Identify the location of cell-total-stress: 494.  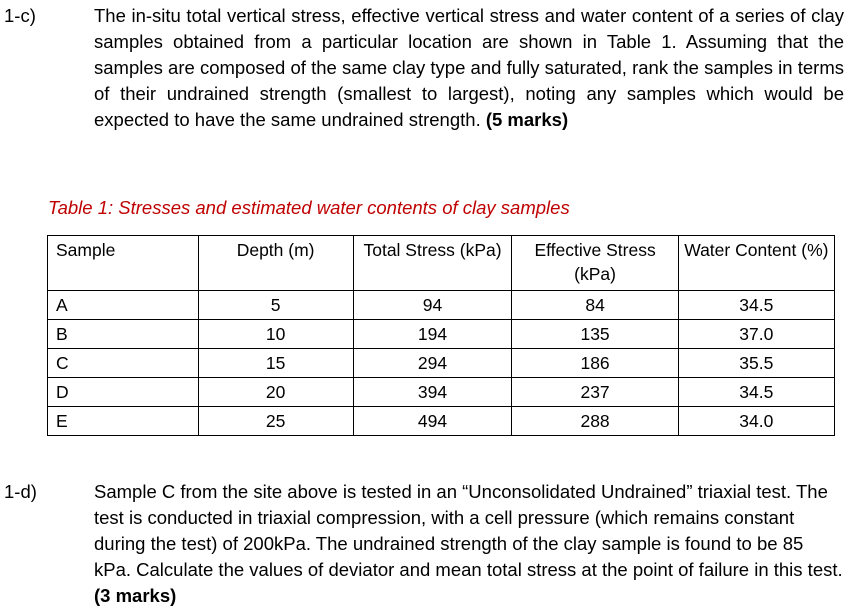
(432, 421).